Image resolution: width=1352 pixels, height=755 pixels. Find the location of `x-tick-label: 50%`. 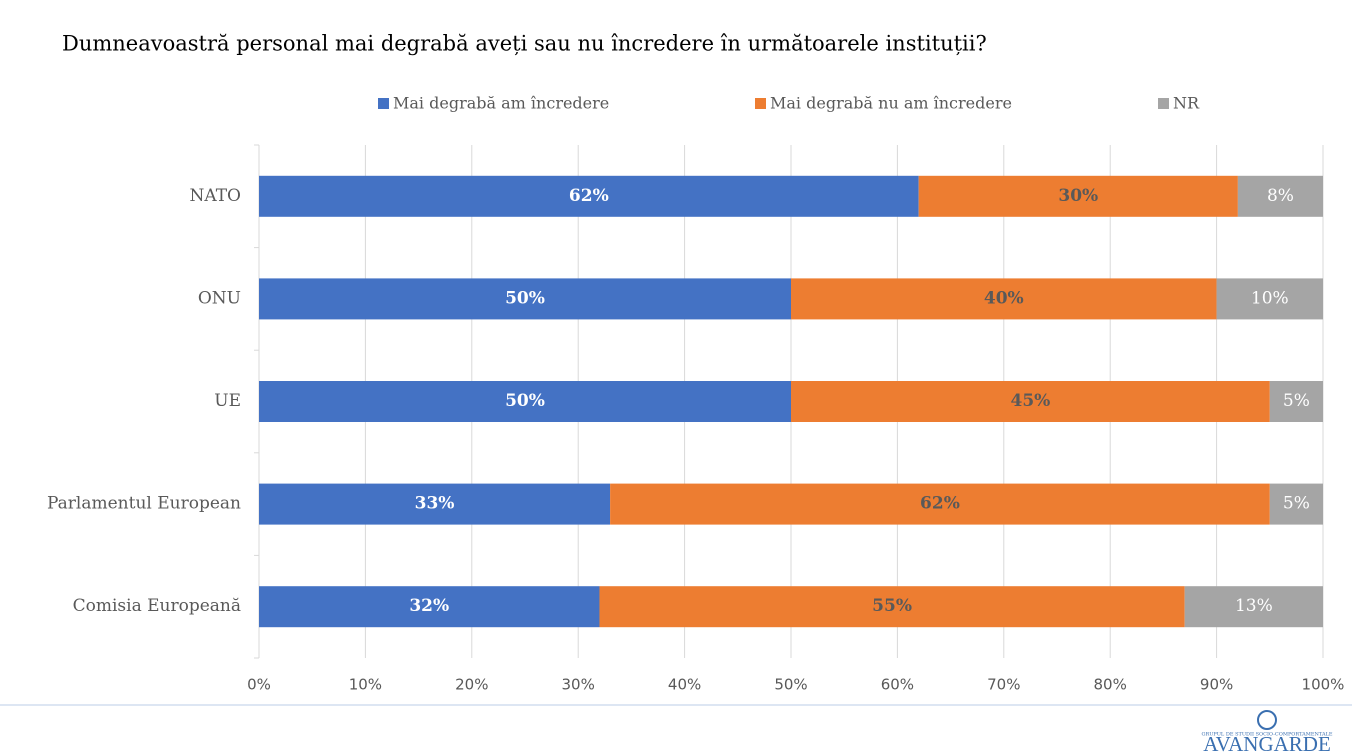

x-tick-label: 50% is located at coordinates (790, 685).